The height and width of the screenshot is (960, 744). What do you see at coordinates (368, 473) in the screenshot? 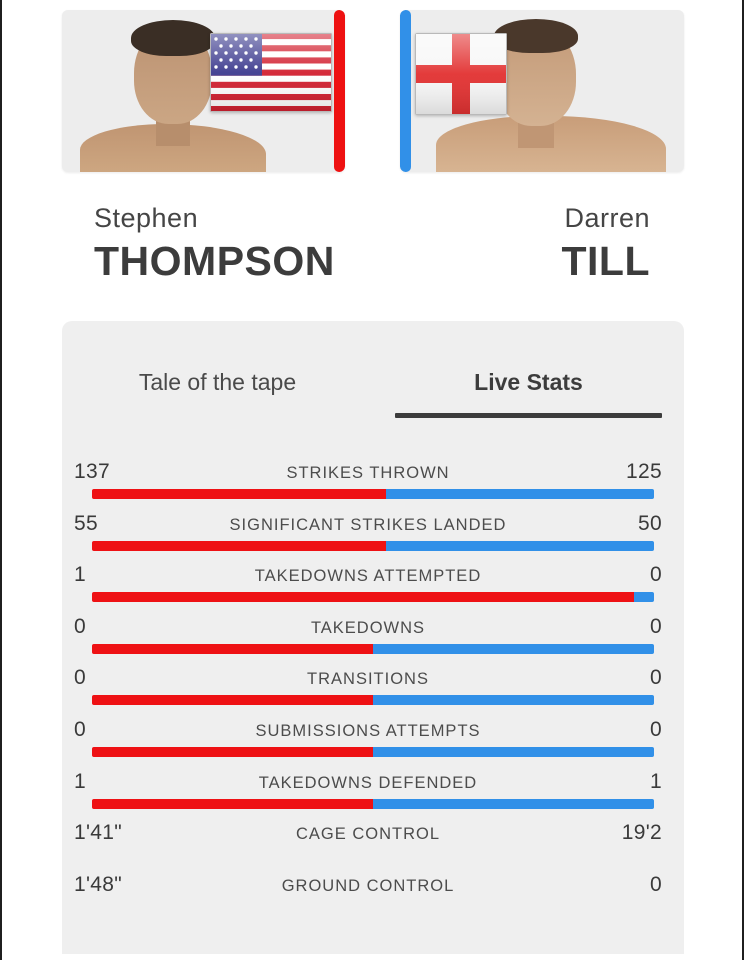
I see `stat-label: STRIKES THROWN` at bounding box center [368, 473].